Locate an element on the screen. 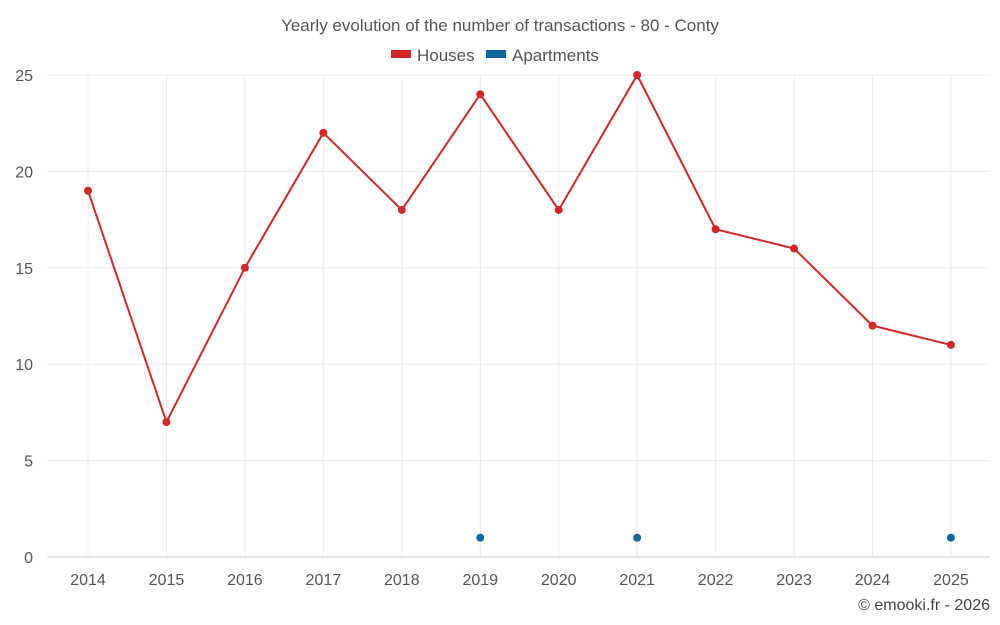 This screenshot has height=625, width=1000. data-point-houses-2021 is located at coordinates (637, 75).